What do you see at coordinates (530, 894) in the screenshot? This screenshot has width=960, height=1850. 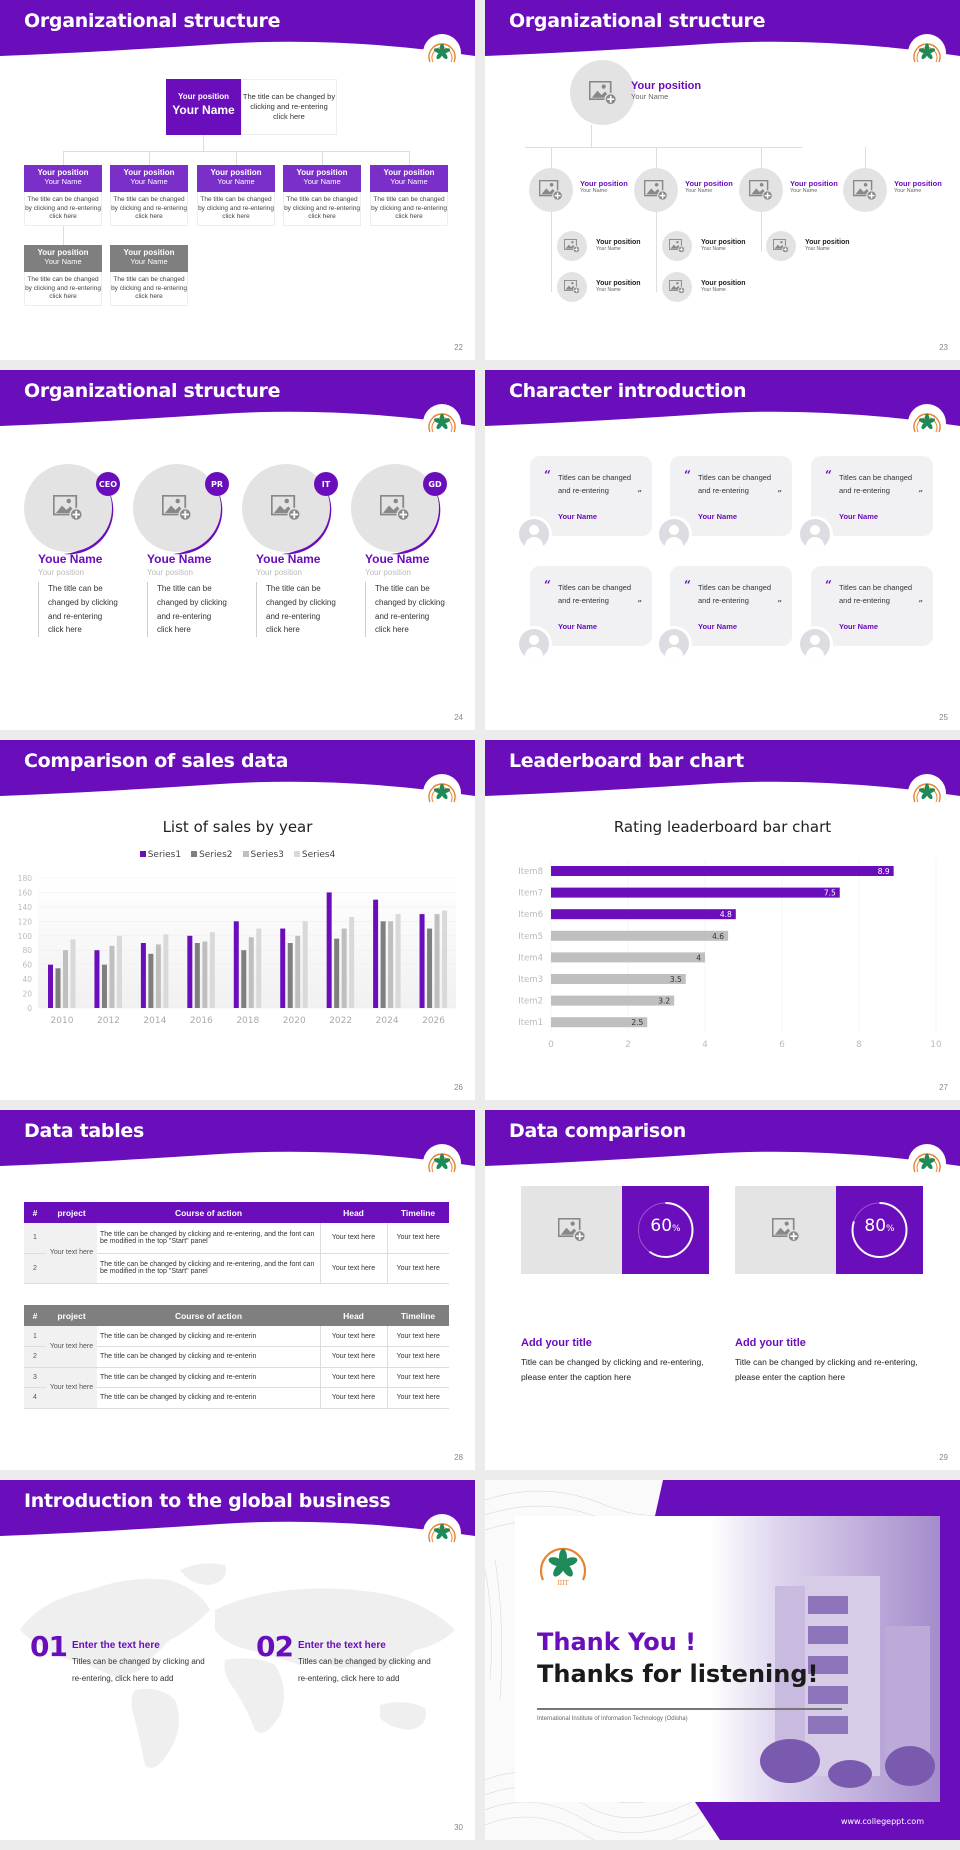 I see `svg-text: Item7` at bounding box center [530, 894].